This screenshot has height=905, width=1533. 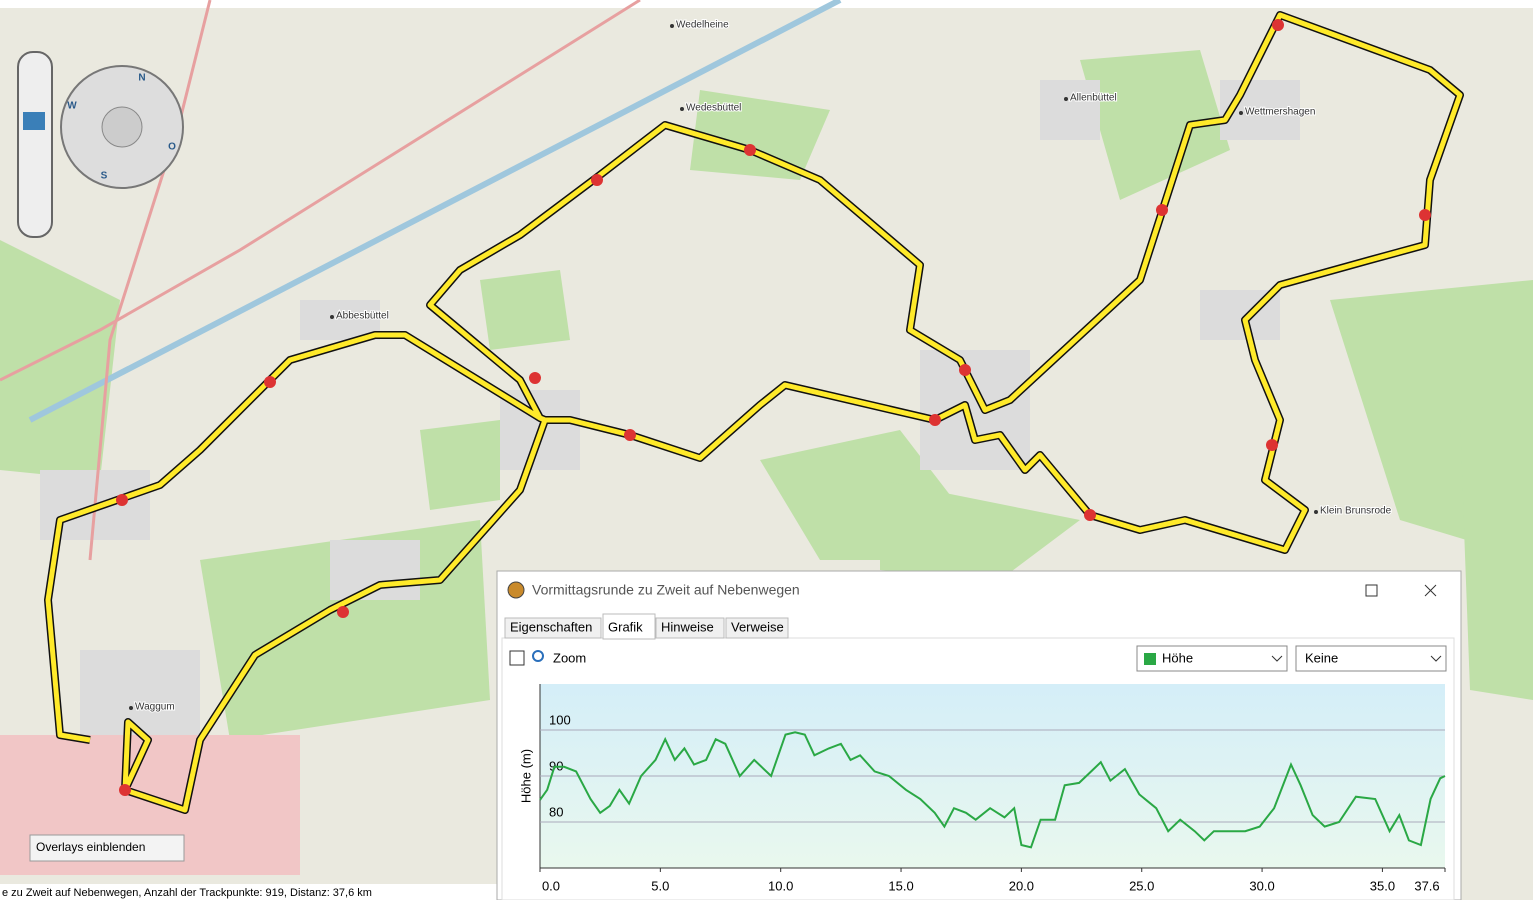 I want to click on tab-label: Grafik, so click(x=625, y=626).